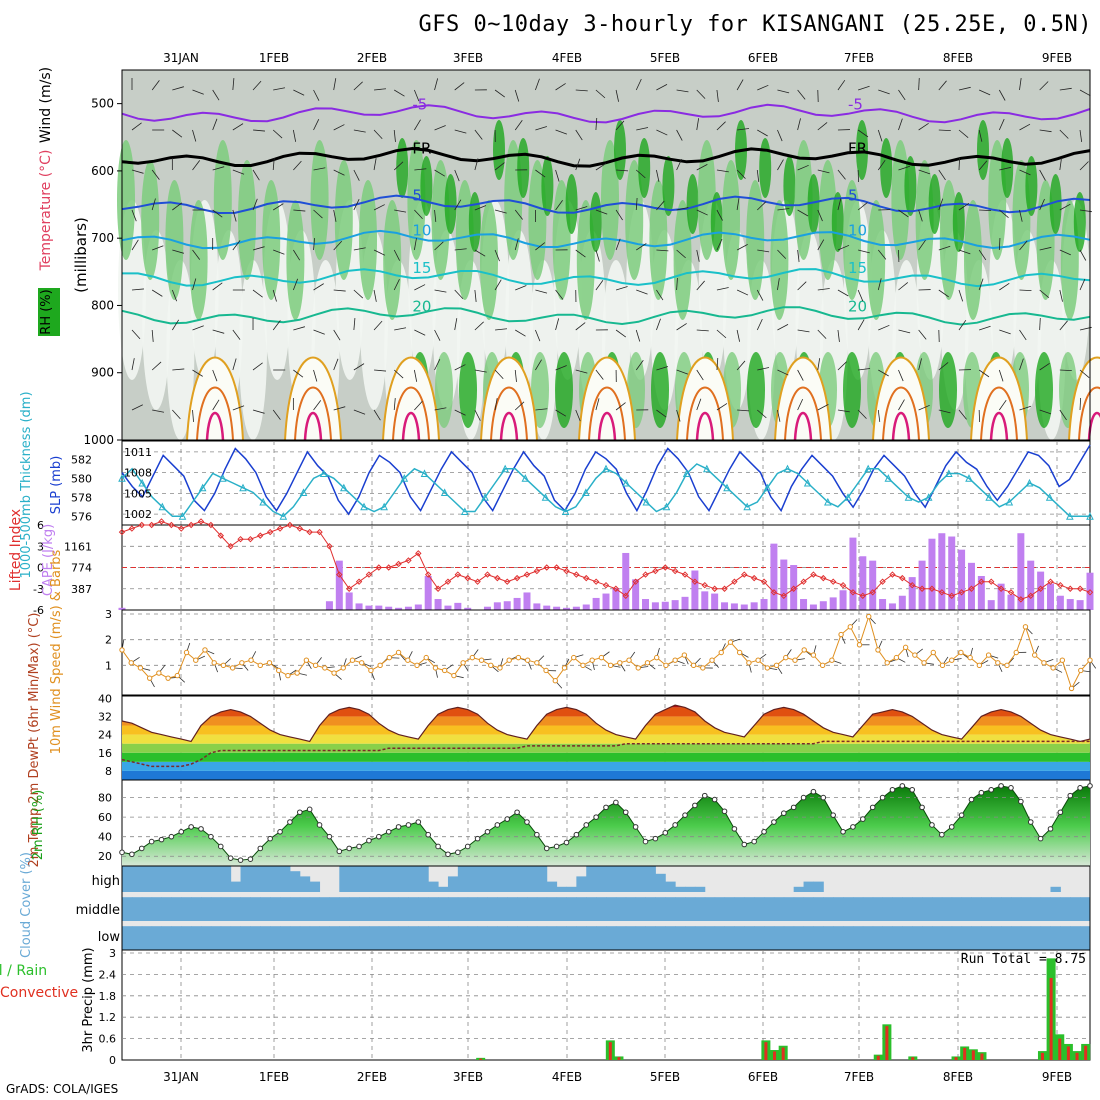  What do you see at coordinates (81, 568) in the screenshot?
I see `cape-tick-label: 774` at bounding box center [81, 568].